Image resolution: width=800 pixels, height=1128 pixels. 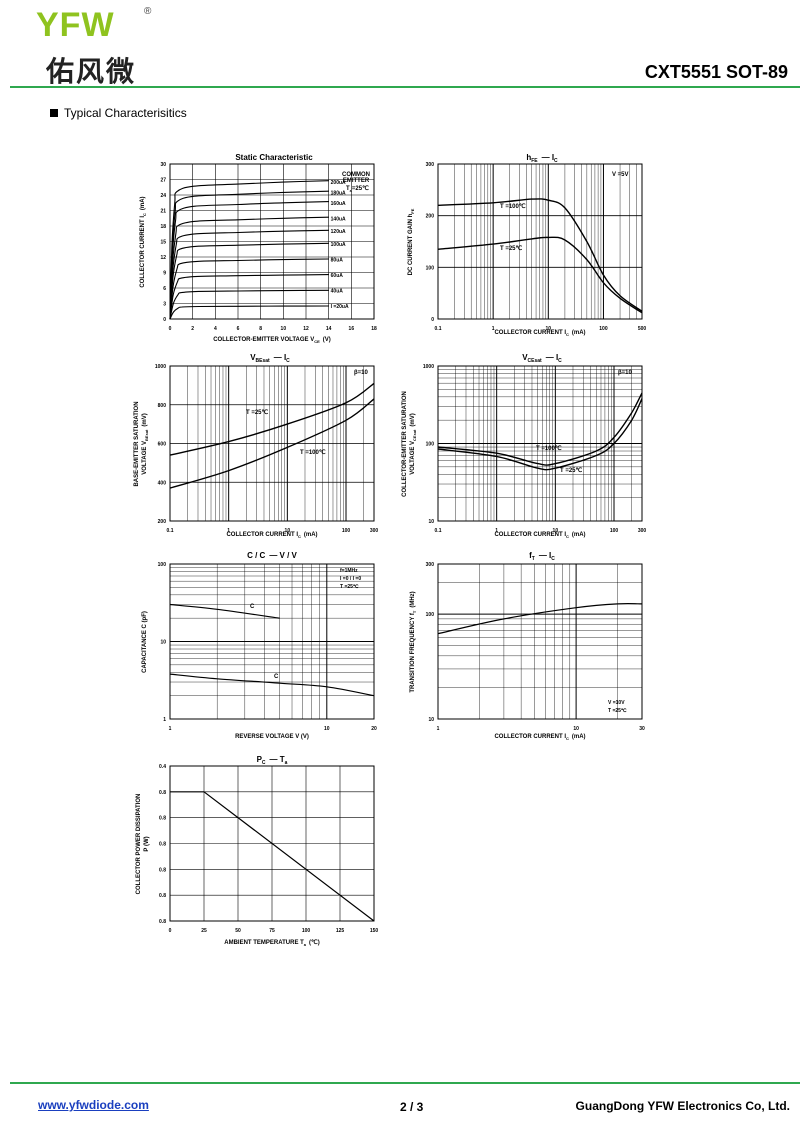 I want to click on y-axis-label-2: VOLTAGE VBEsat(mV), so click(x=145, y=443).